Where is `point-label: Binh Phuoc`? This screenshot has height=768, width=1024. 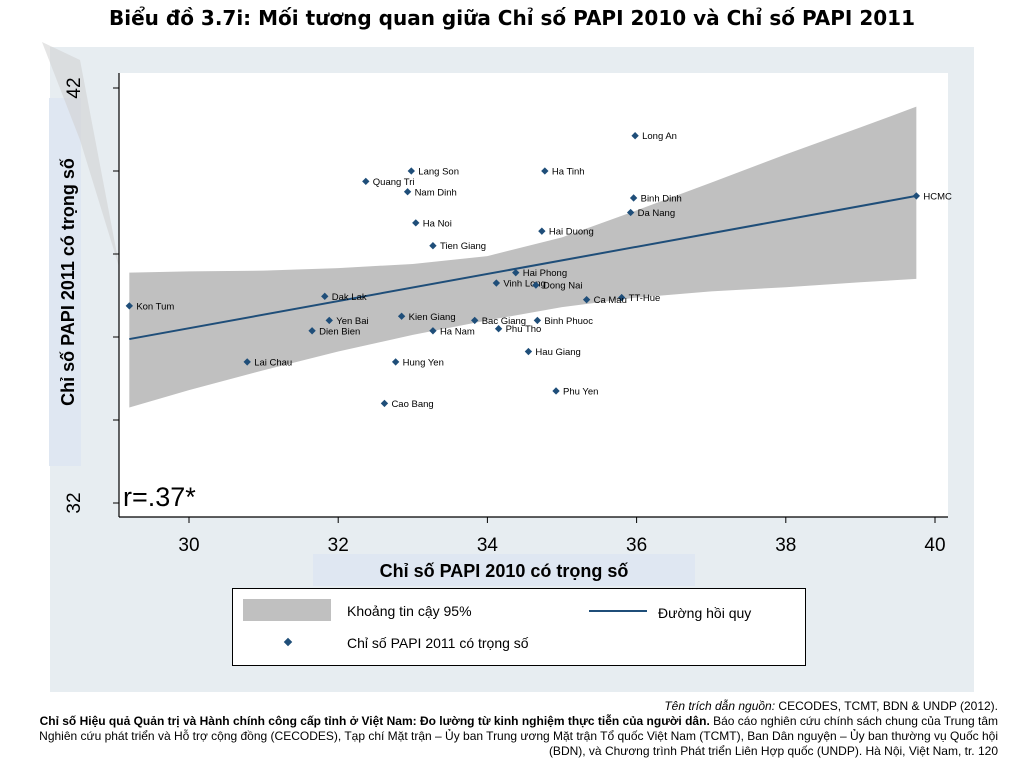 point-label: Binh Phuoc is located at coordinates (568, 321).